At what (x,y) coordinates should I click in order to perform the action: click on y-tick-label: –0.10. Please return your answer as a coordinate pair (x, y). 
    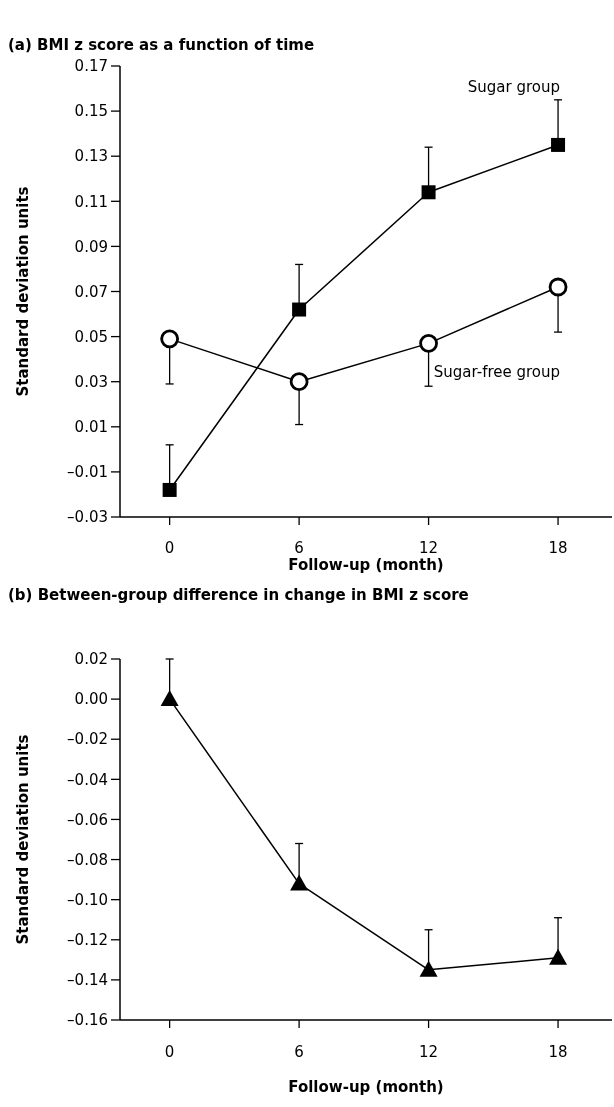
    Looking at the image, I should click on (87, 899).